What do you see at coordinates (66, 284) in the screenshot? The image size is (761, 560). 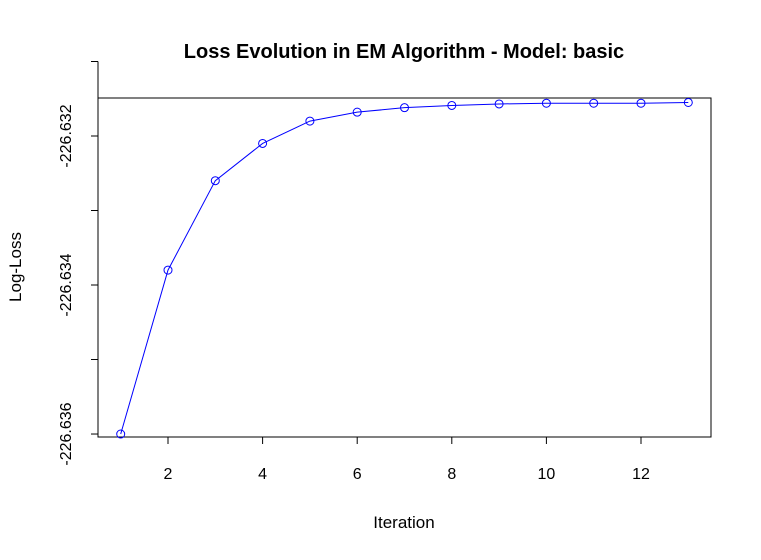 I see `y-tick-label: -226.634` at bounding box center [66, 284].